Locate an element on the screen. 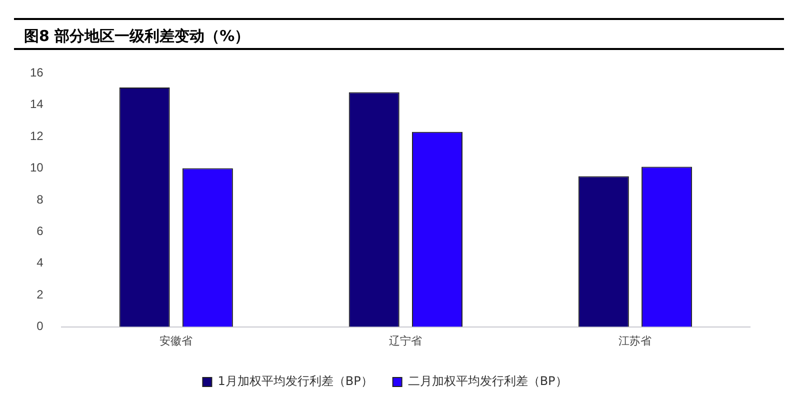  x-tick-label: 安徽省 is located at coordinates (176, 341).